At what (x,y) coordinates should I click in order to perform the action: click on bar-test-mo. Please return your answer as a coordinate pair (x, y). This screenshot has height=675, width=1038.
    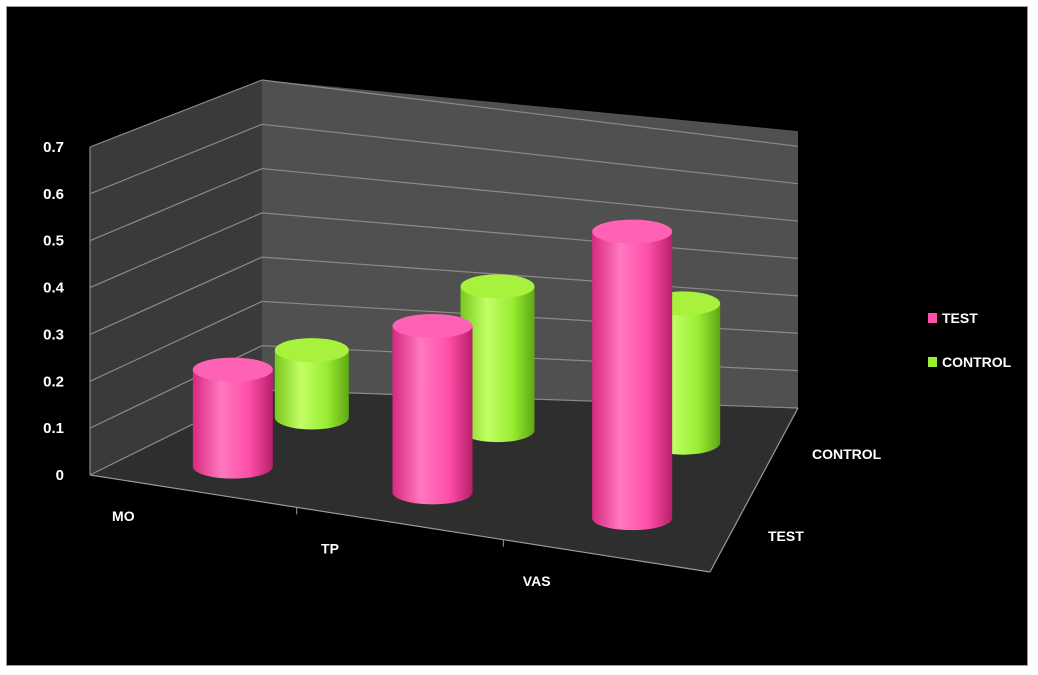
    Looking at the image, I should click on (232, 418).